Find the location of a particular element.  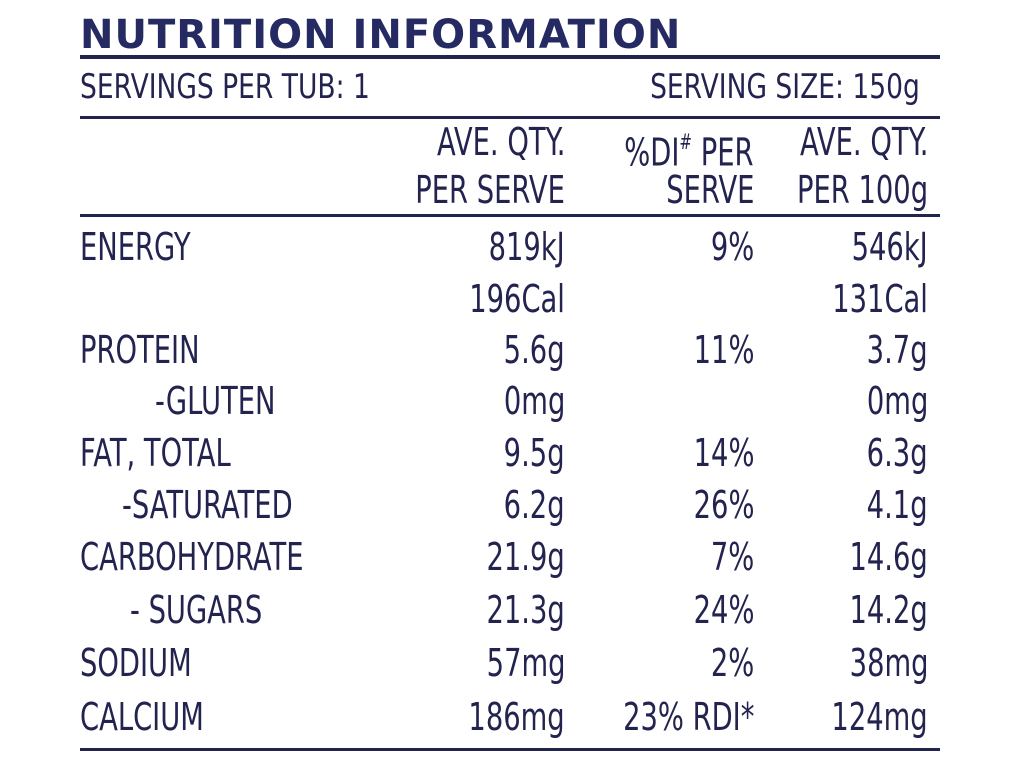

row-label: ENERGY is located at coordinates (135, 247).